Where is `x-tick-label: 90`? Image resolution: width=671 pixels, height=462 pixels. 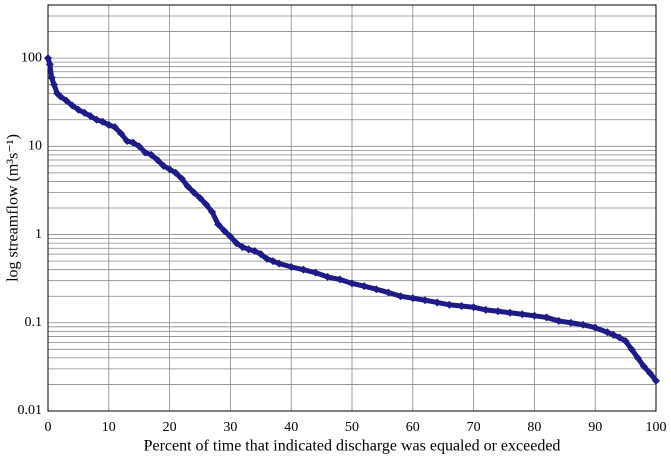 x-tick-label: 90 is located at coordinates (595, 427).